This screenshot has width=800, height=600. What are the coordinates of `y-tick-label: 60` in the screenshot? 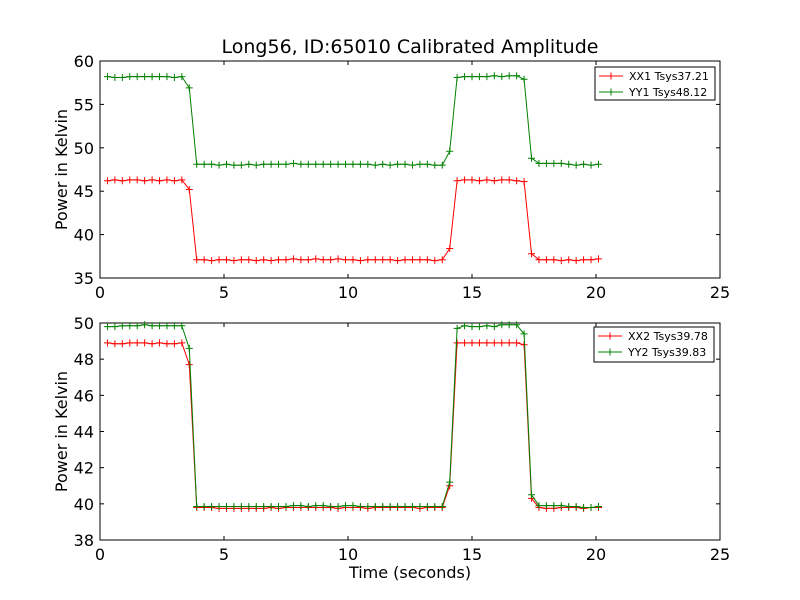 It's located at (84, 61).